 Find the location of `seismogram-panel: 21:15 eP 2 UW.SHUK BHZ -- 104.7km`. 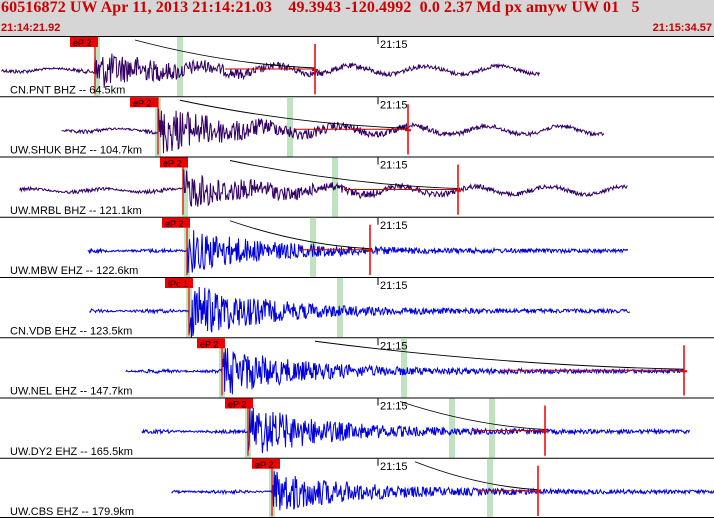

seismogram-panel: 21:15 eP 2 UW.SHUK BHZ -- 104.7km is located at coordinates (357, 126).